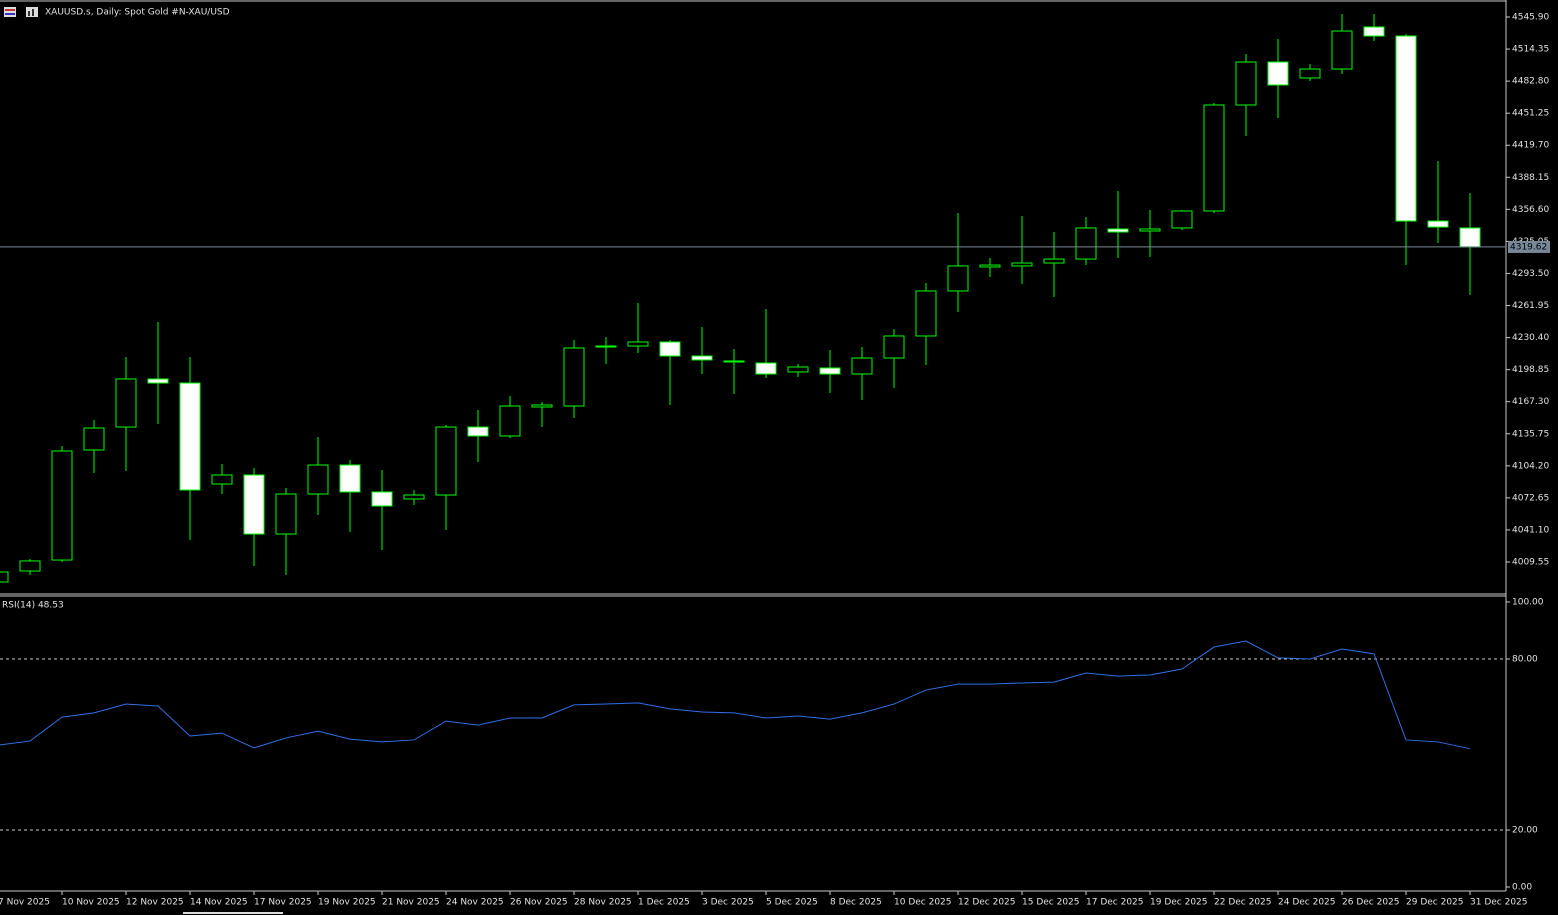 The height and width of the screenshot is (915, 1558). I want to click on x-tick-label: 10 Dec 2025, so click(923, 903).